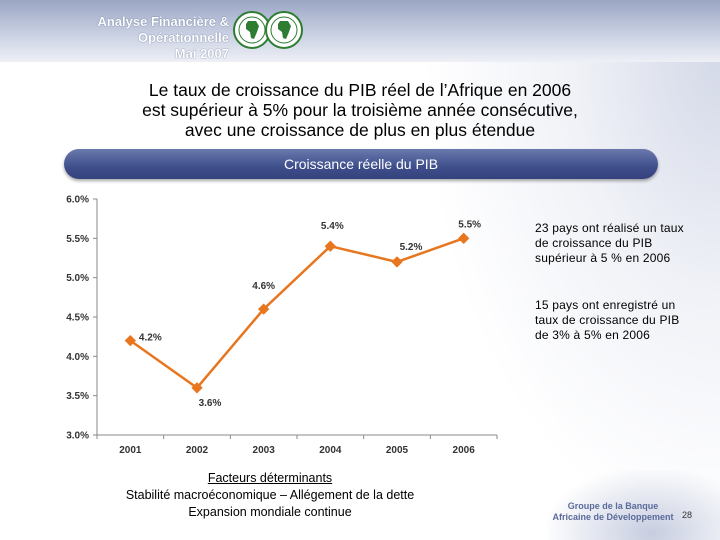 The image size is (720, 540). I want to click on x-tick-label: 2003, so click(264, 450).